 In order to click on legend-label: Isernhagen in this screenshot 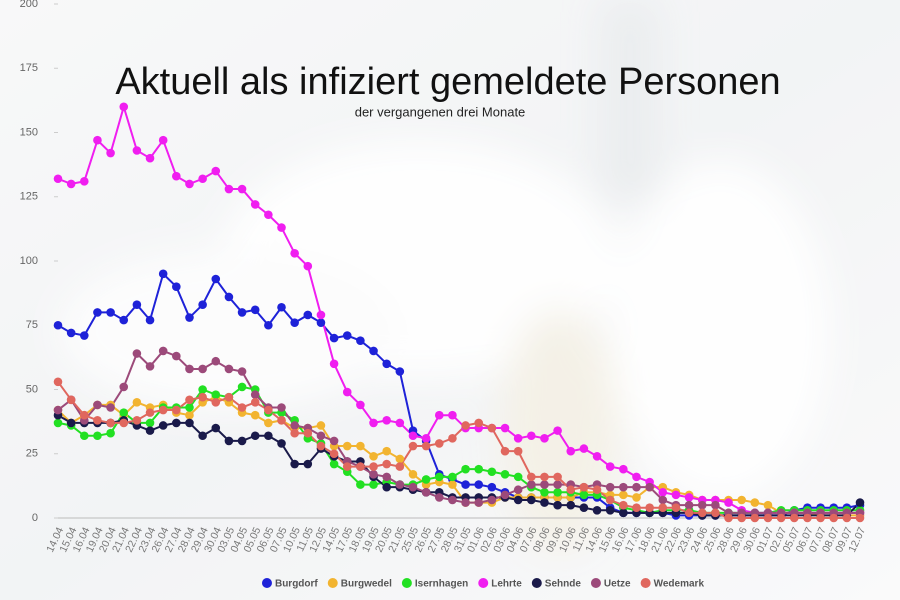, I will do `click(441, 584)`.